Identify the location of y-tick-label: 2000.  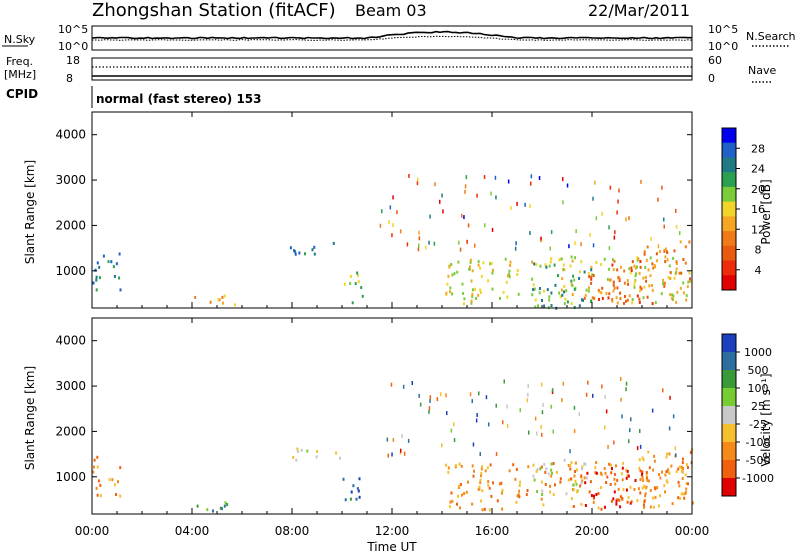
(70, 225).